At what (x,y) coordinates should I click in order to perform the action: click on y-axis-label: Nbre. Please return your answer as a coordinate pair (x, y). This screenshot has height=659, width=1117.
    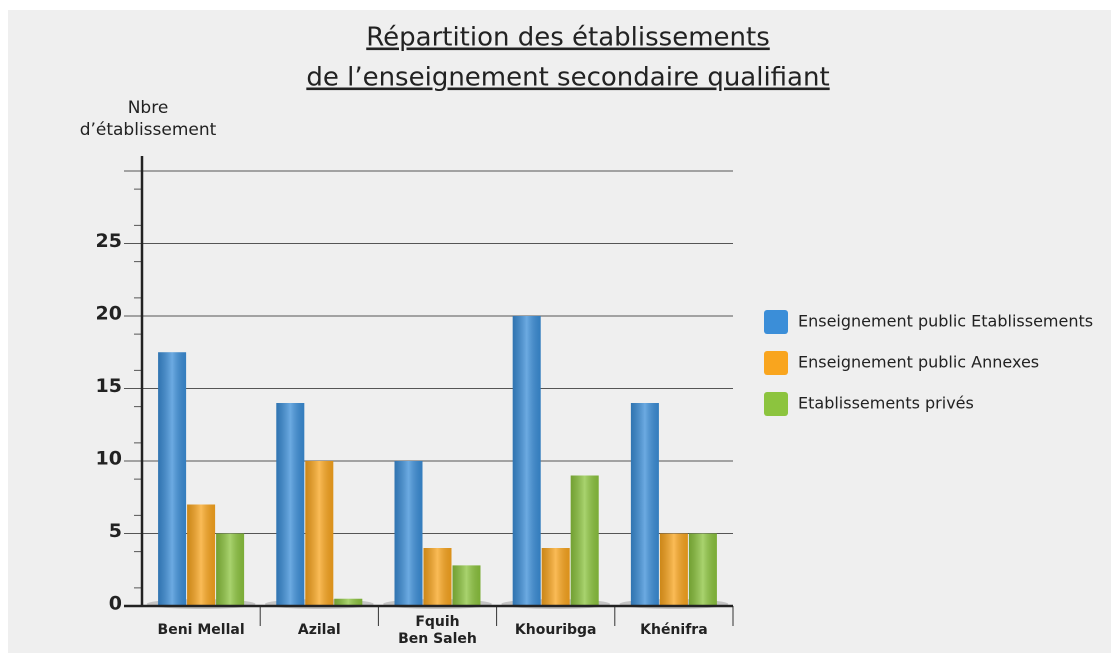
    Looking at the image, I should click on (148, 108).